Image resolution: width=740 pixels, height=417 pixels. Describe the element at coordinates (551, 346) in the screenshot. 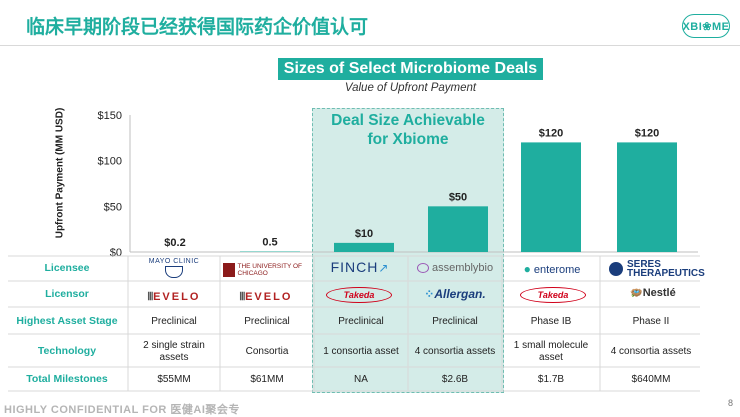

I see `technology-cell: 1 small molecule` at that location.